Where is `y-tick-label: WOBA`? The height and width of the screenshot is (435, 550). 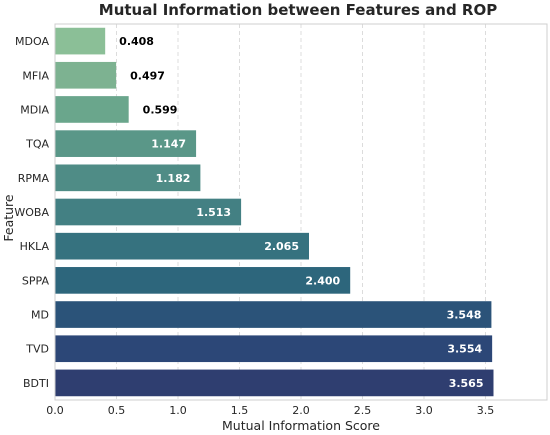
y-tick-label: WOBA is located at coordinates (31, 212).